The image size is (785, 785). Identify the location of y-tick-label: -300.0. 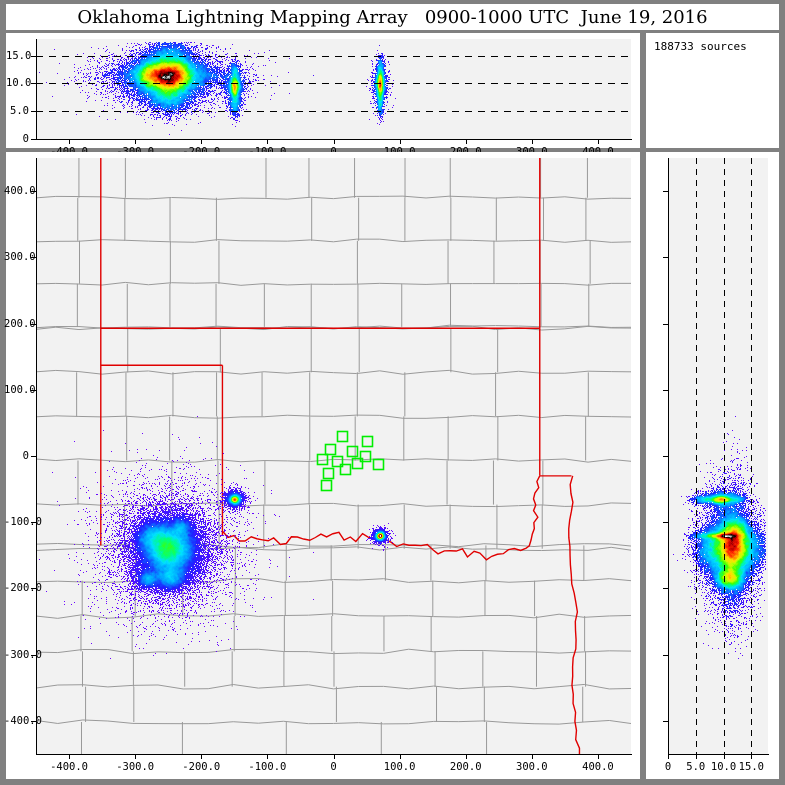
(23, 654).